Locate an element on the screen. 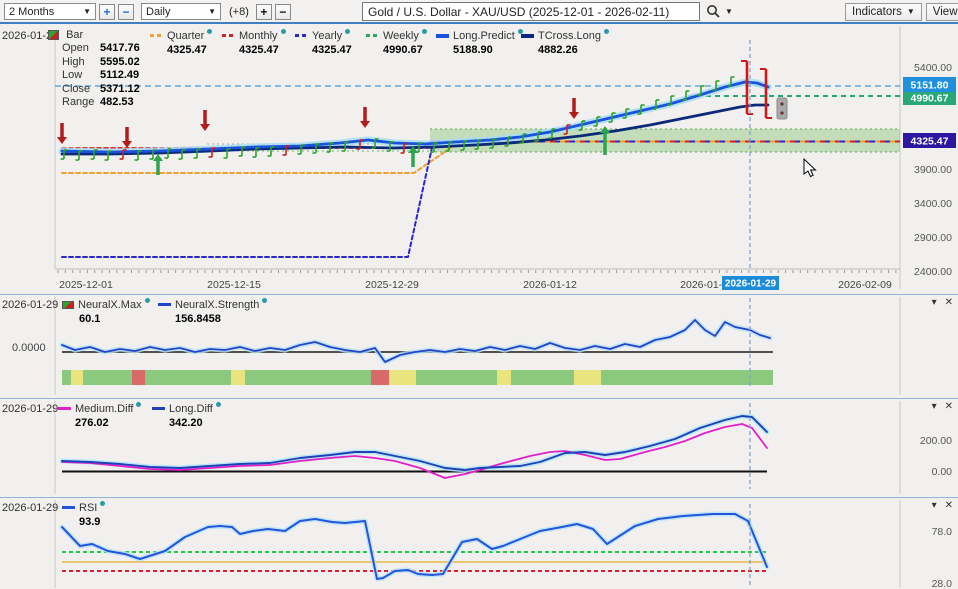  legend-item-monthly: Monthly 4325.47 is located at coordinates (254, 42).